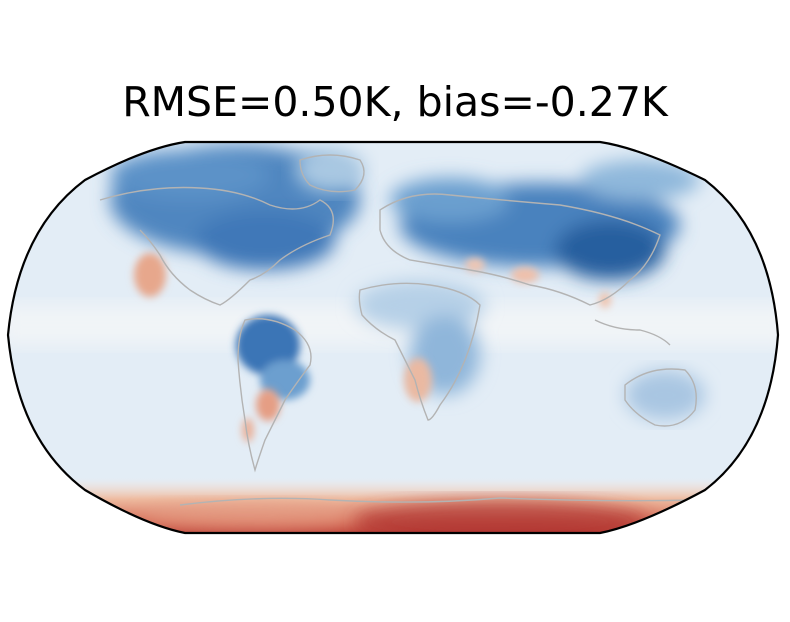 This screenshot has width=790, height=622. I want to click on eurasia-cold, so click(545, 220).